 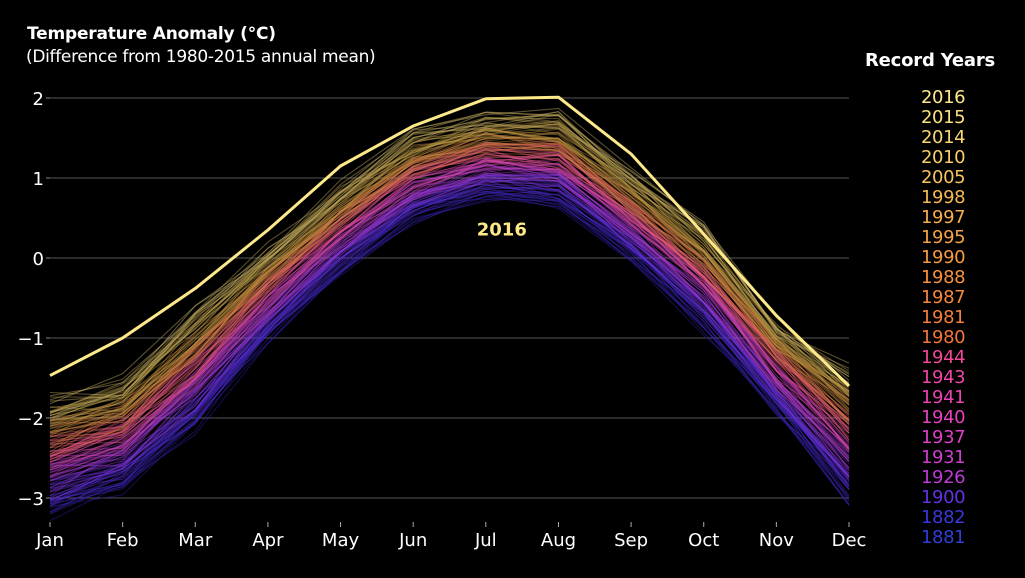 What do you see at coordinates (30, 339) in the screenshot?
I see `y-tick-label: −1` at bounding box center [30, 339].